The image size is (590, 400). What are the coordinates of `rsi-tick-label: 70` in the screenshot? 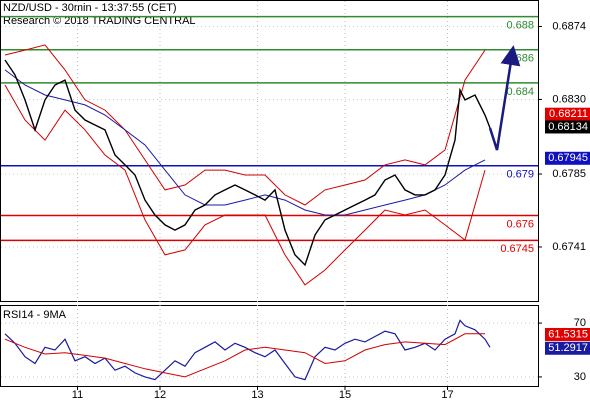 It's located at (580, 323).